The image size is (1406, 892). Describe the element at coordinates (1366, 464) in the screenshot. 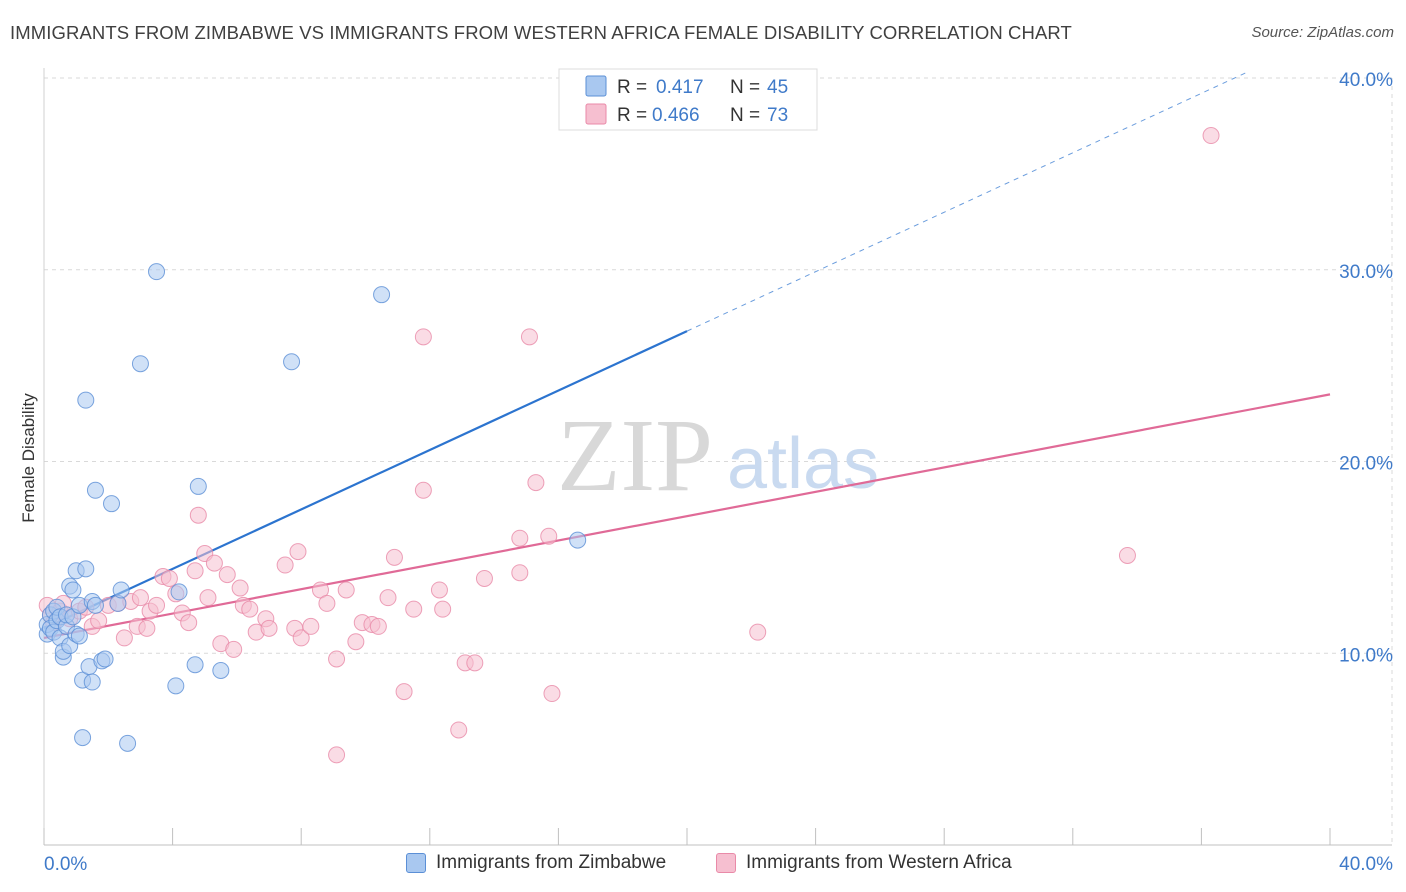

I see `y-tick-label-1: 20.0%` at that location.